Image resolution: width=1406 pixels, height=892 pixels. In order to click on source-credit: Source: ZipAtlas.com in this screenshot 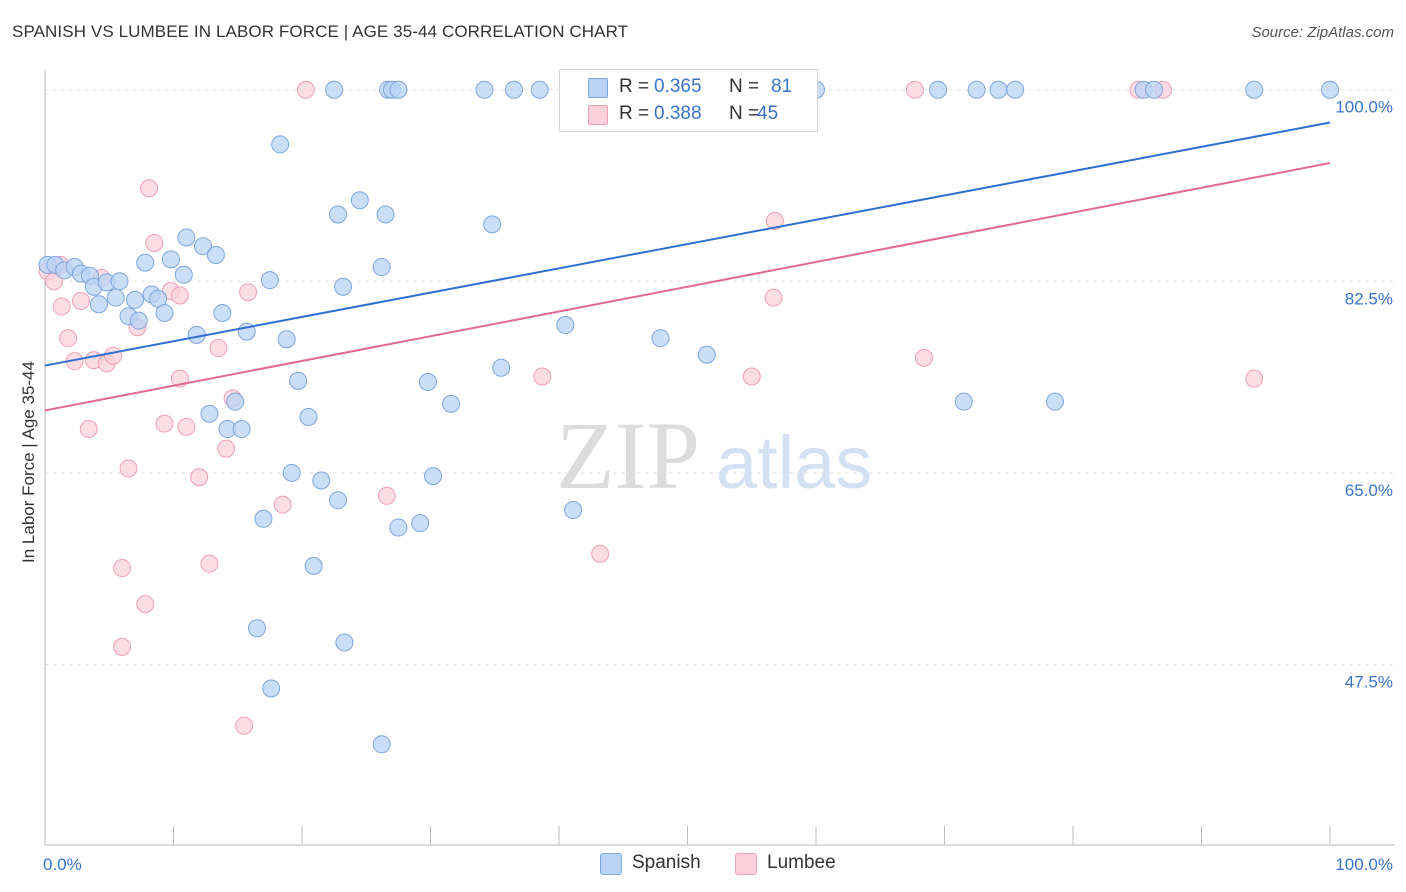, I will do `click(1322, 32)`.